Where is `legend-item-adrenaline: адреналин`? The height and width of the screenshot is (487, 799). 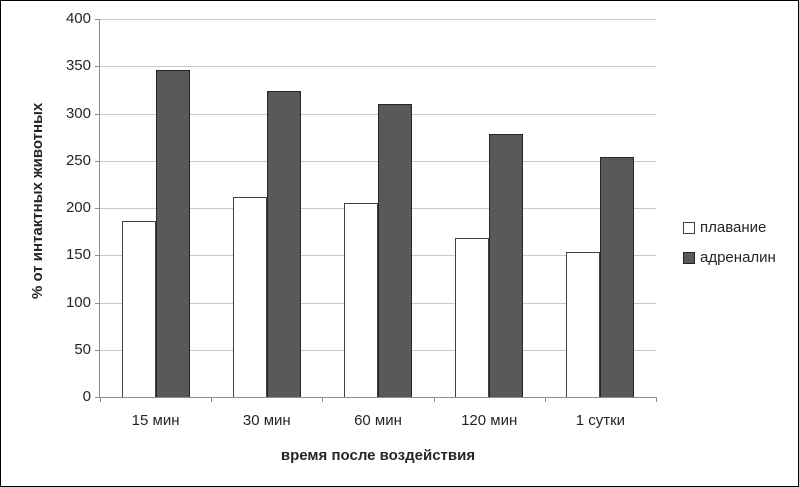
legend-item-adrenaline: адреналин is located at coordinates (729, 257).